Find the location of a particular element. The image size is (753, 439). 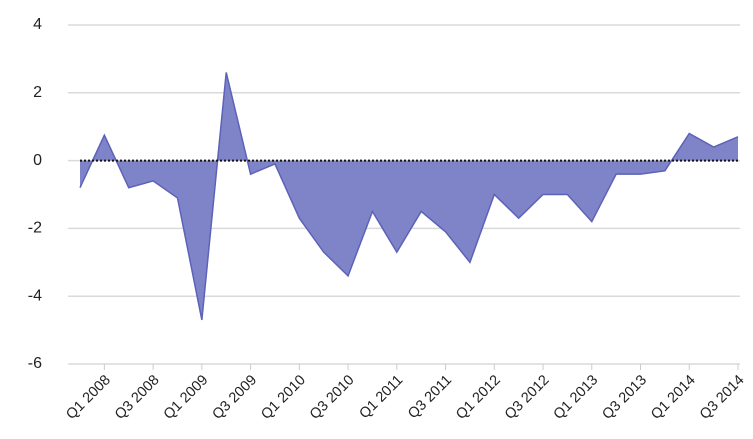

x-tick-label: Q1 2014 is located at coordinates (673, 397).